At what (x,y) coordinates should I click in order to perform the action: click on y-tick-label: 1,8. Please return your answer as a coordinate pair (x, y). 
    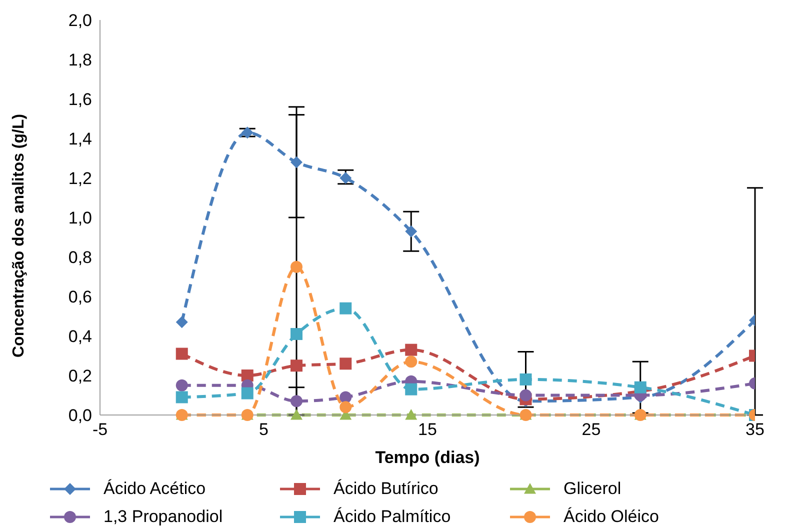
    Looking at the image, I should click on (80, 60).